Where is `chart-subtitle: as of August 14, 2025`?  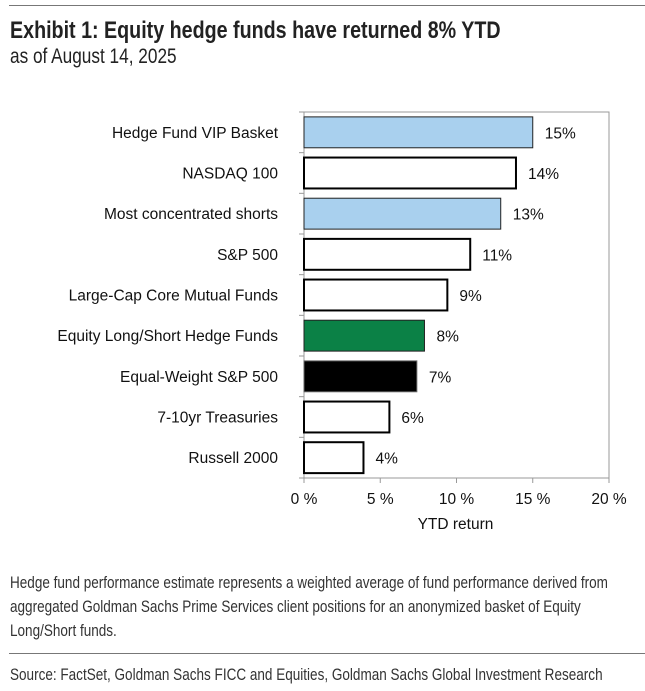 chart-subtitle: as of August 14, 2025 is located at coordinates (93, 56).